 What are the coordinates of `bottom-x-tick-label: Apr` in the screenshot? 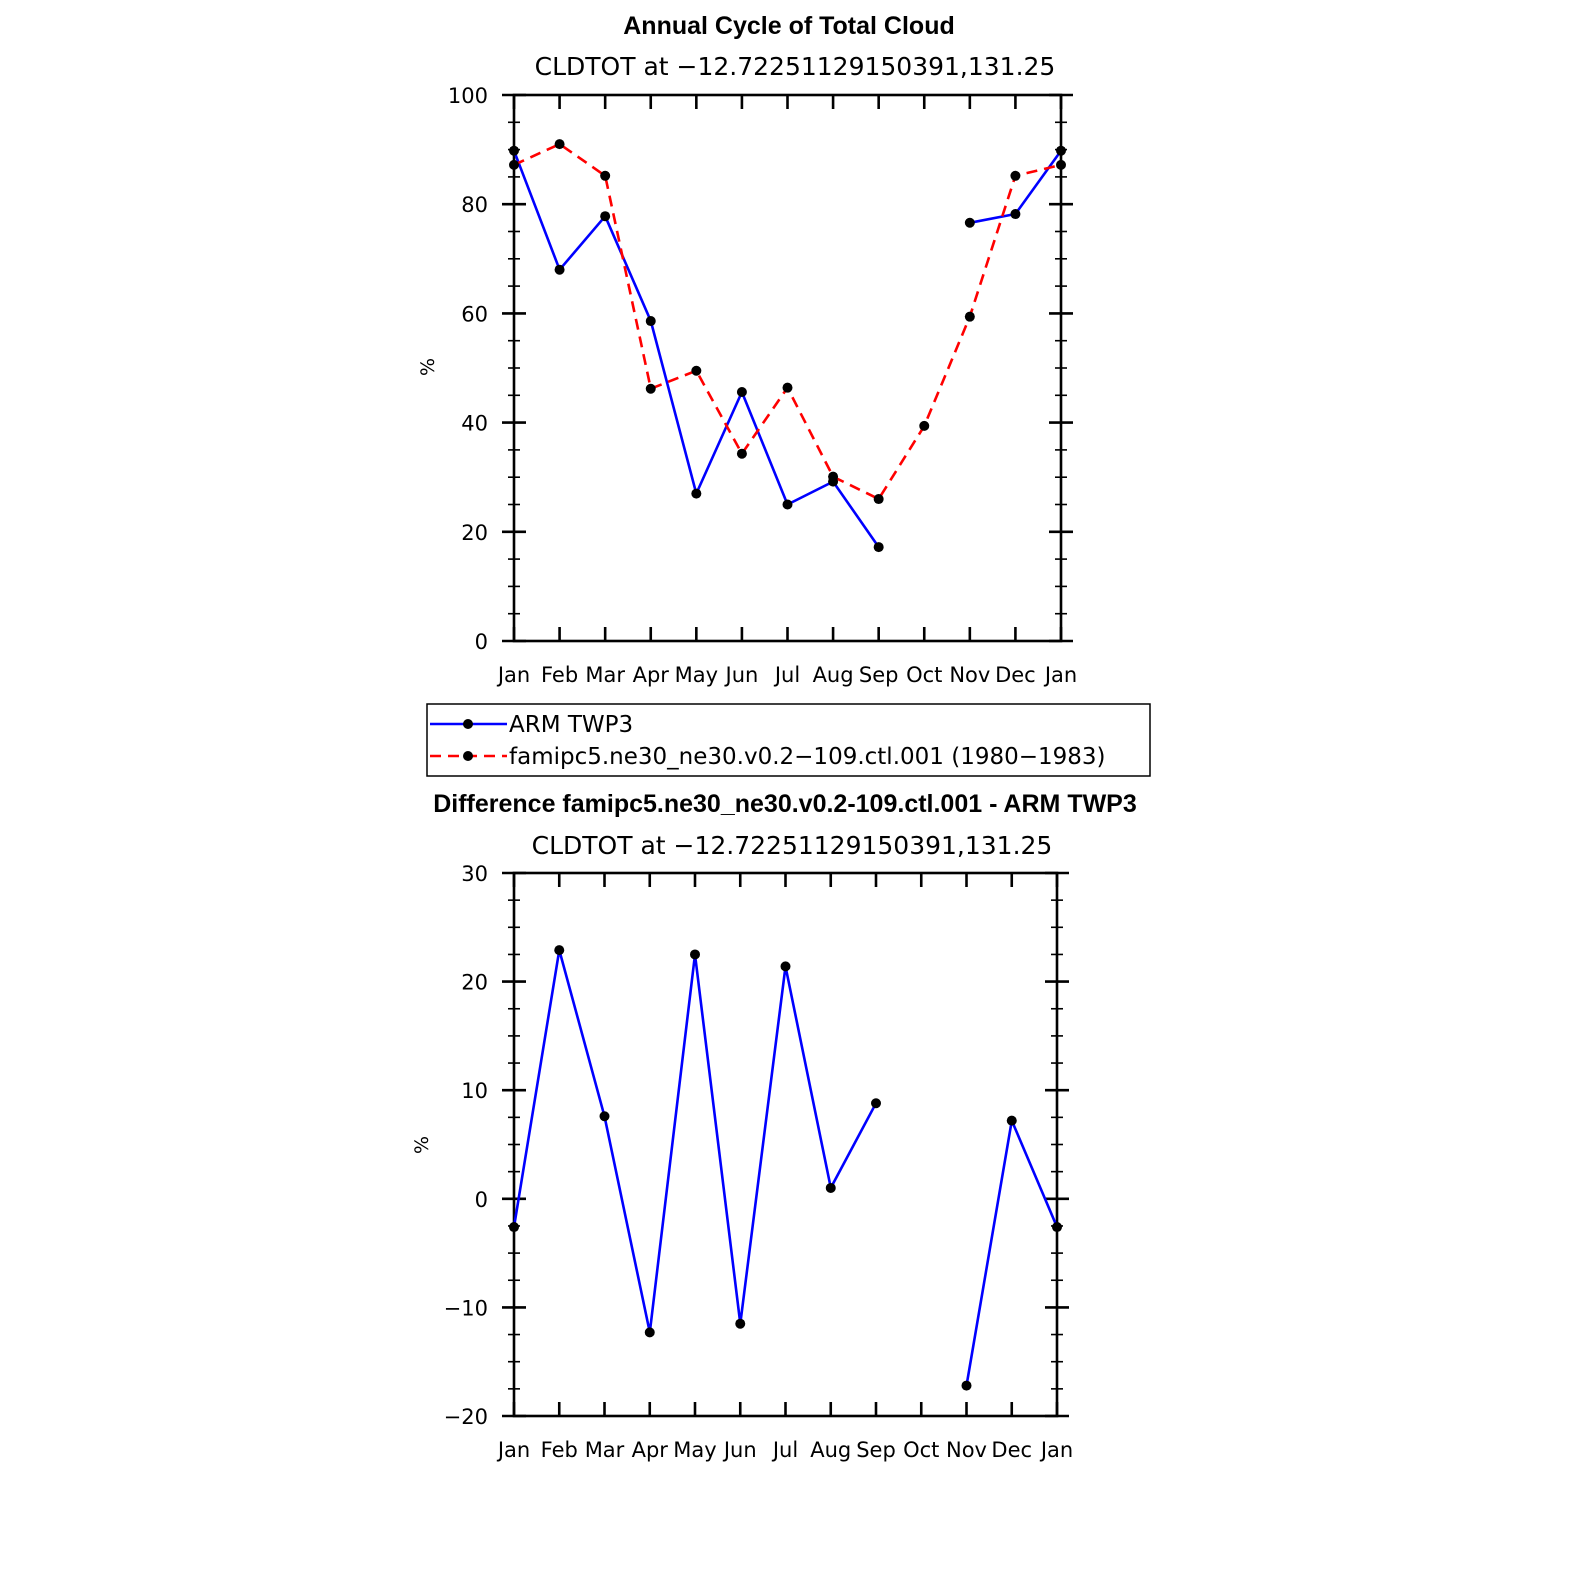 It's located at (650, 1450).